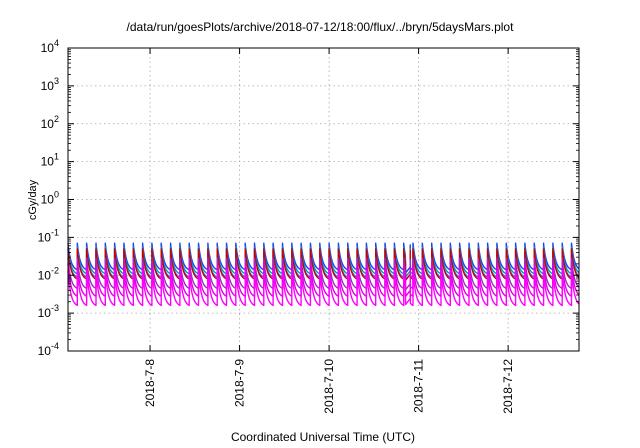  Describe the element at coordinates (56, 157) in the screenshot. I see `y-tick-exponent: 1` at that location.